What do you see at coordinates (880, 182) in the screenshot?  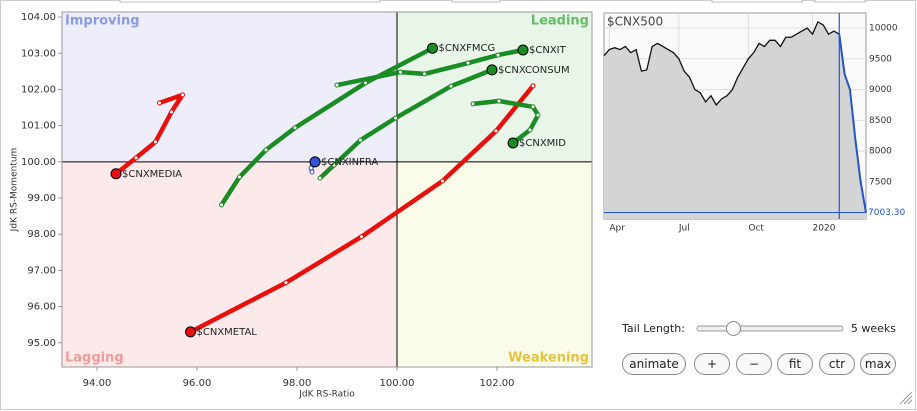 I see `y-tick-label: 7500` at bounding box center [880, 182].